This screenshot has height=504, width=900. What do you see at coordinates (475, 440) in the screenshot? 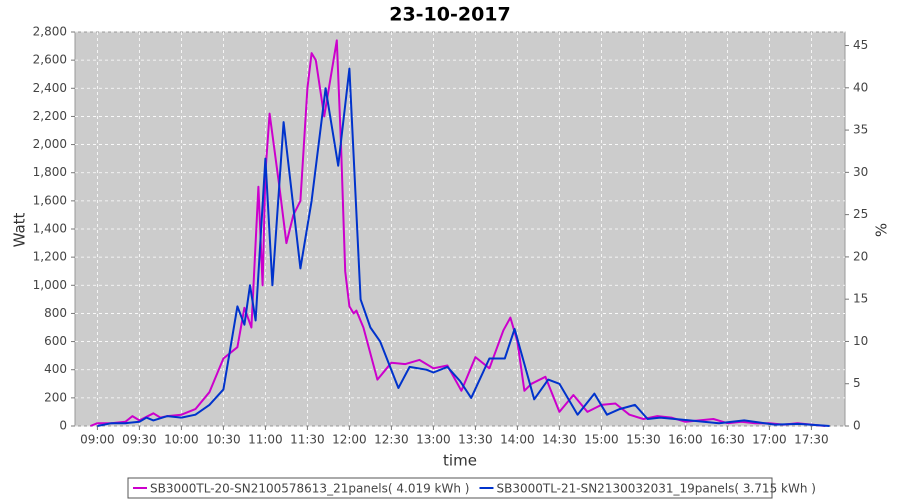
I see `x-tick-label: 13:30` at bounding box center [475, 440].